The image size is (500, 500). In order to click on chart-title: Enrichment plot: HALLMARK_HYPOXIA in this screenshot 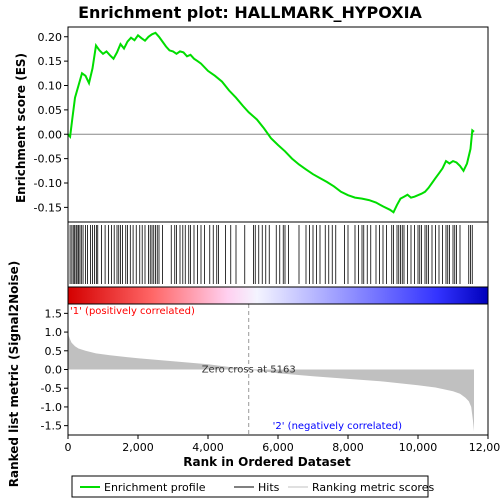, I will do `click(250, 12)`.